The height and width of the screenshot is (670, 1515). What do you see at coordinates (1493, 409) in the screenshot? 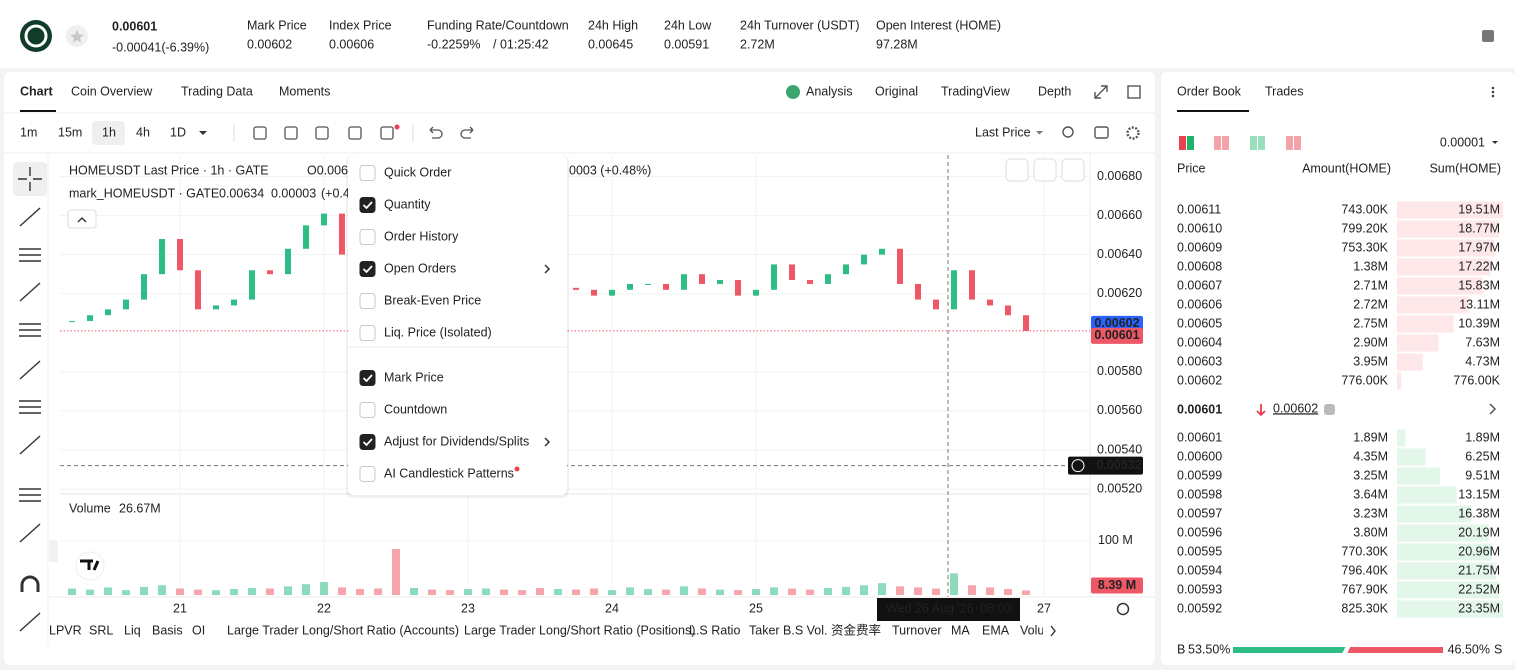
I see `chevron-right` at bounding box center [1493, 409].